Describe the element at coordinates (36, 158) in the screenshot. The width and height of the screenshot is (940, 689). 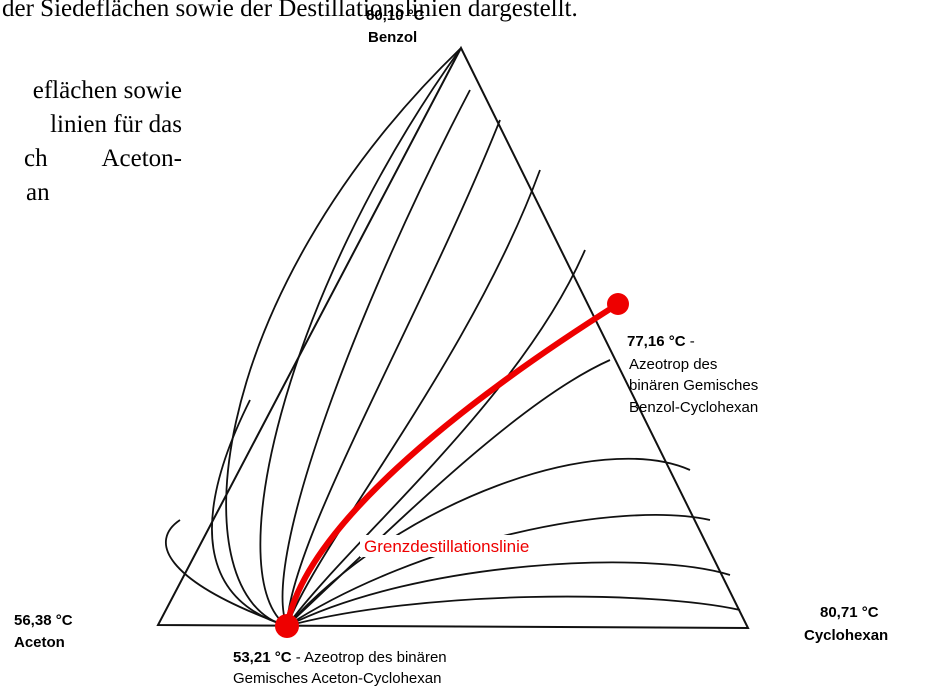
I see `side-text: ch` at that location.